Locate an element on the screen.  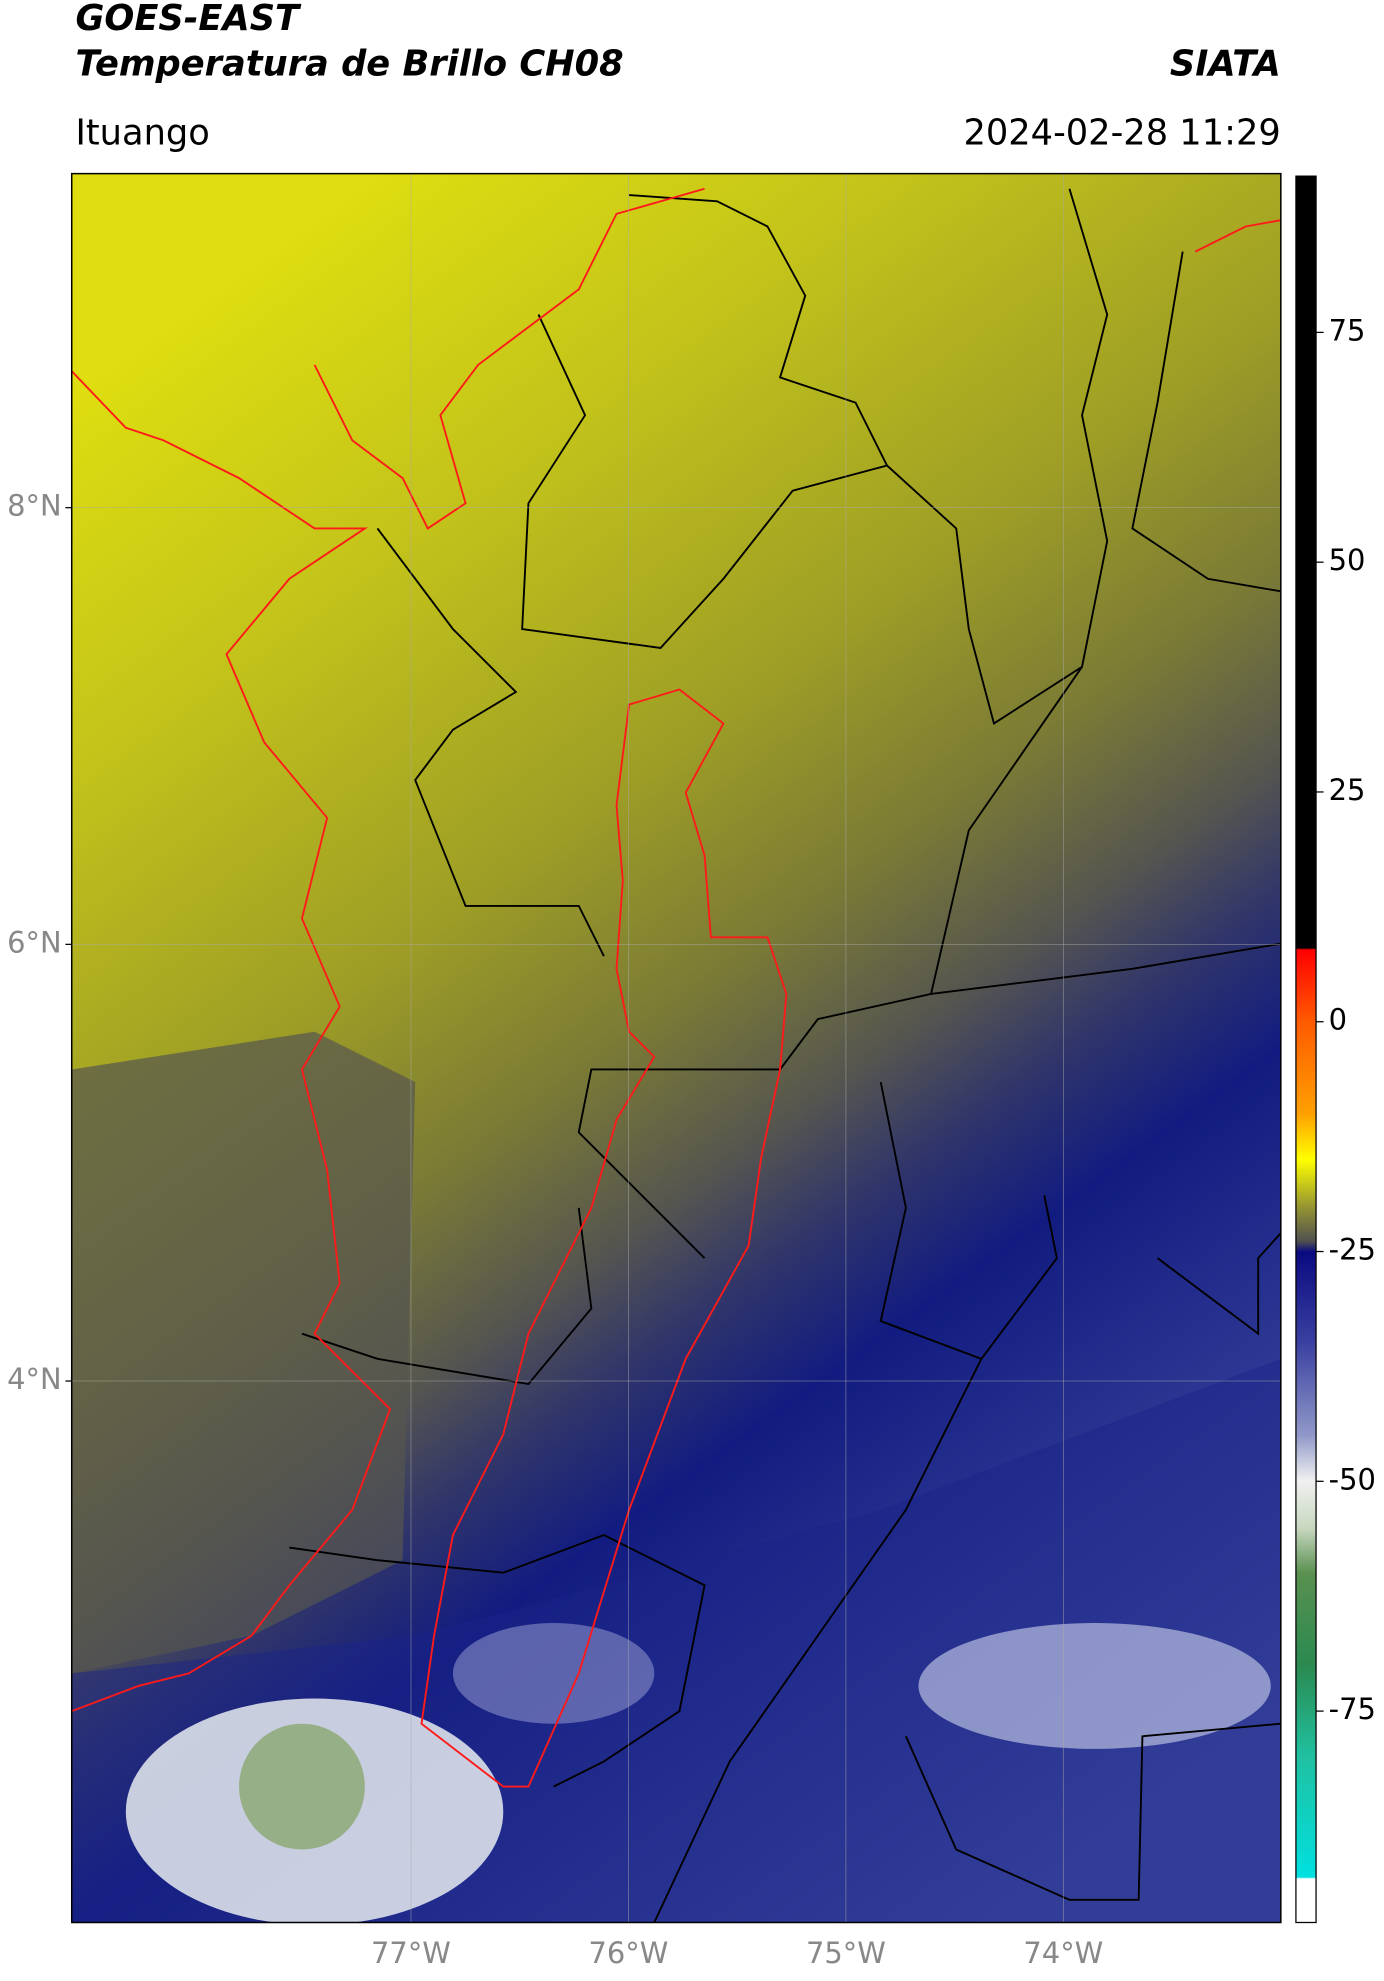
lon-tick-label: 76°W is located at coordinates (628, 1953).